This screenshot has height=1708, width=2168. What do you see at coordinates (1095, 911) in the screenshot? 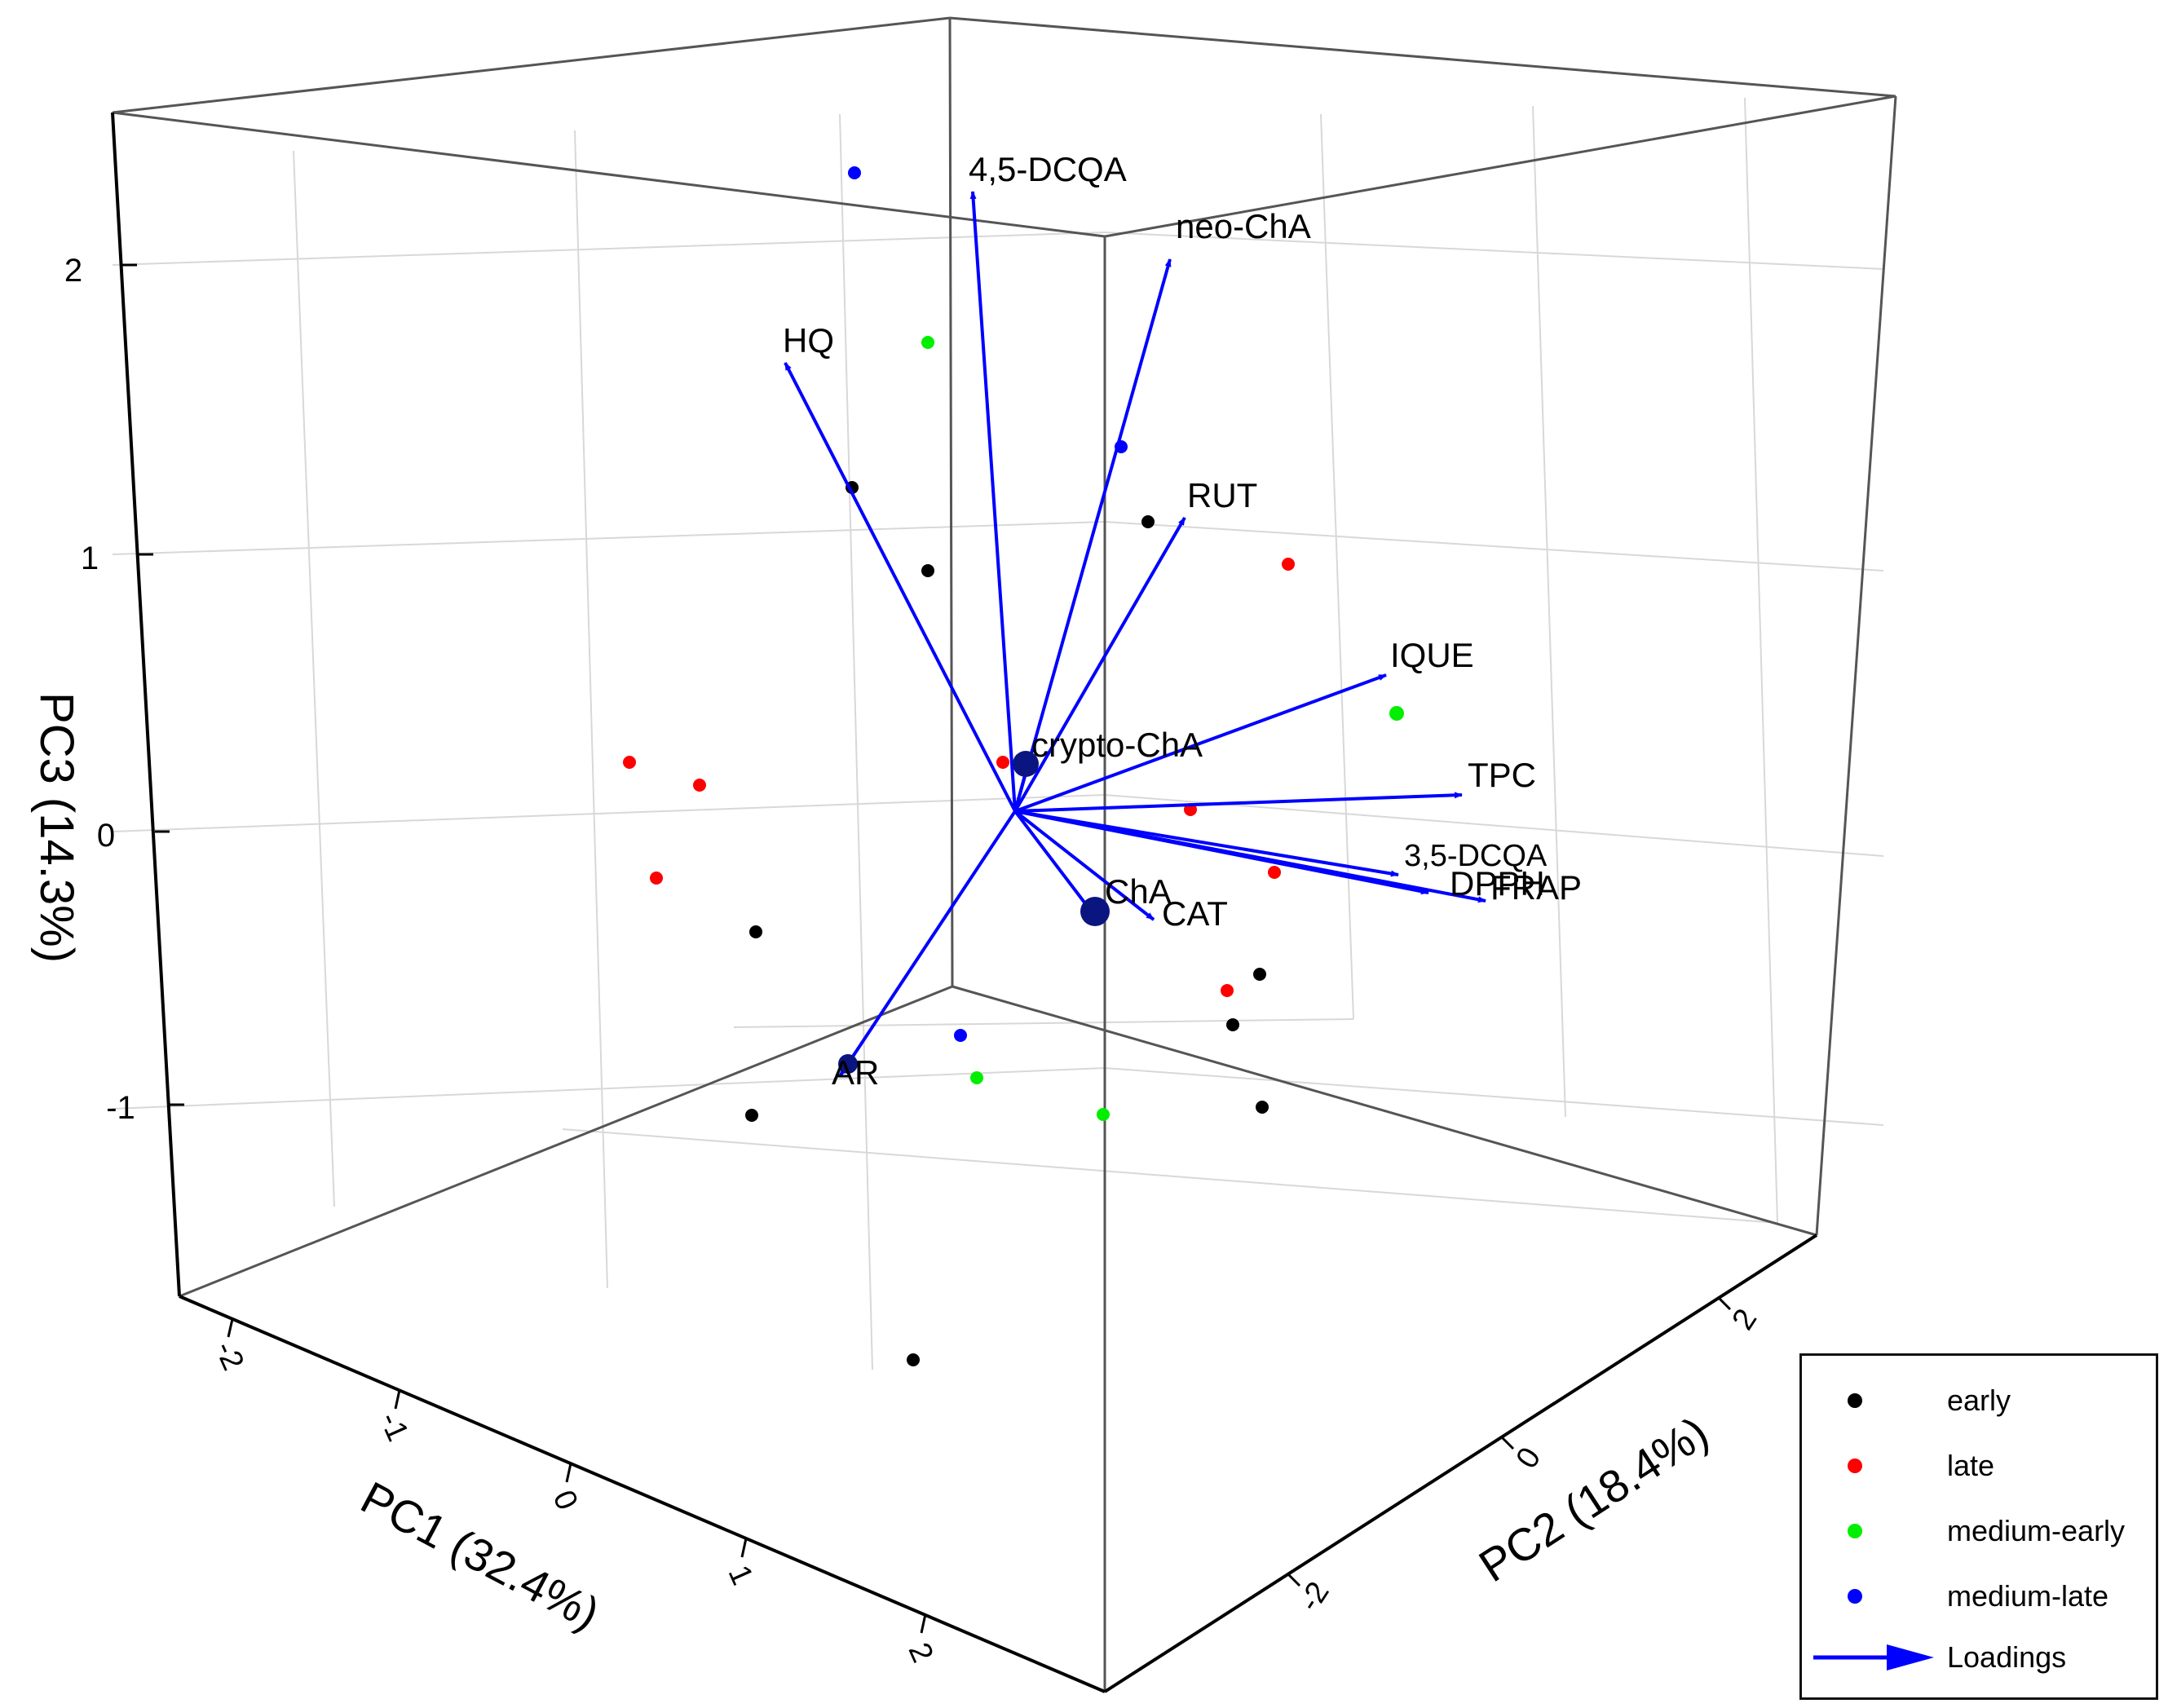
I see `loading-node-cha` at bounding box center [1095, 911].